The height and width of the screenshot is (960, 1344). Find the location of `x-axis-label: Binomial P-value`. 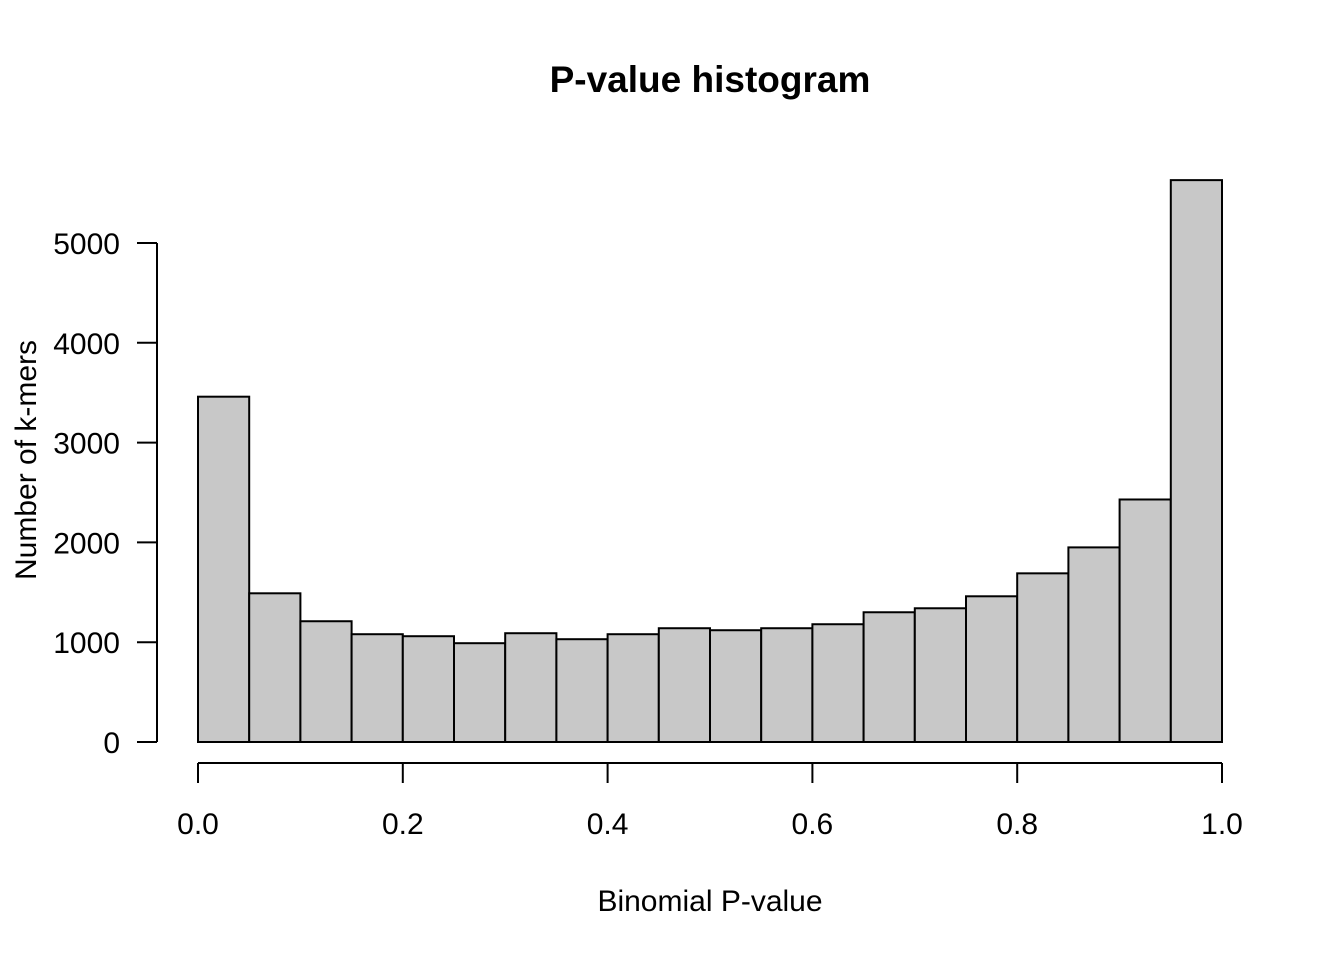

x-axis-label: Binomial P-value is located at coordinates (709, 901).